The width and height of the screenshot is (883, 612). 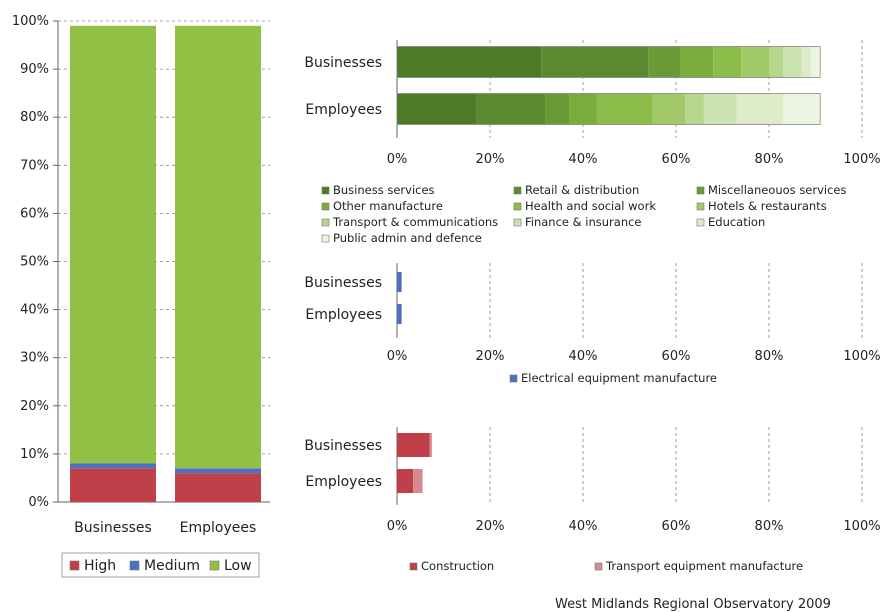 What do you see at coordinates (38, 502) in the screenshot?
I see `y-tick-label: 0%` at bounding box center [38, 502].